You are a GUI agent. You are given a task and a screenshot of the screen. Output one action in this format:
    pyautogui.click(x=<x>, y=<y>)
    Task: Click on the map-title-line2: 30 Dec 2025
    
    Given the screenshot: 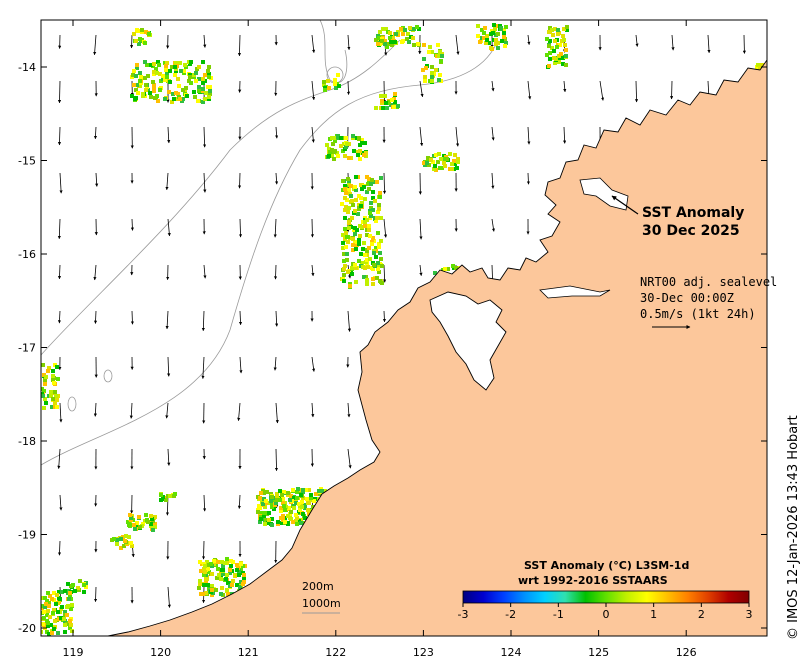 What is the action you would take?
    pyautogui.click(x=691, y=231)
    